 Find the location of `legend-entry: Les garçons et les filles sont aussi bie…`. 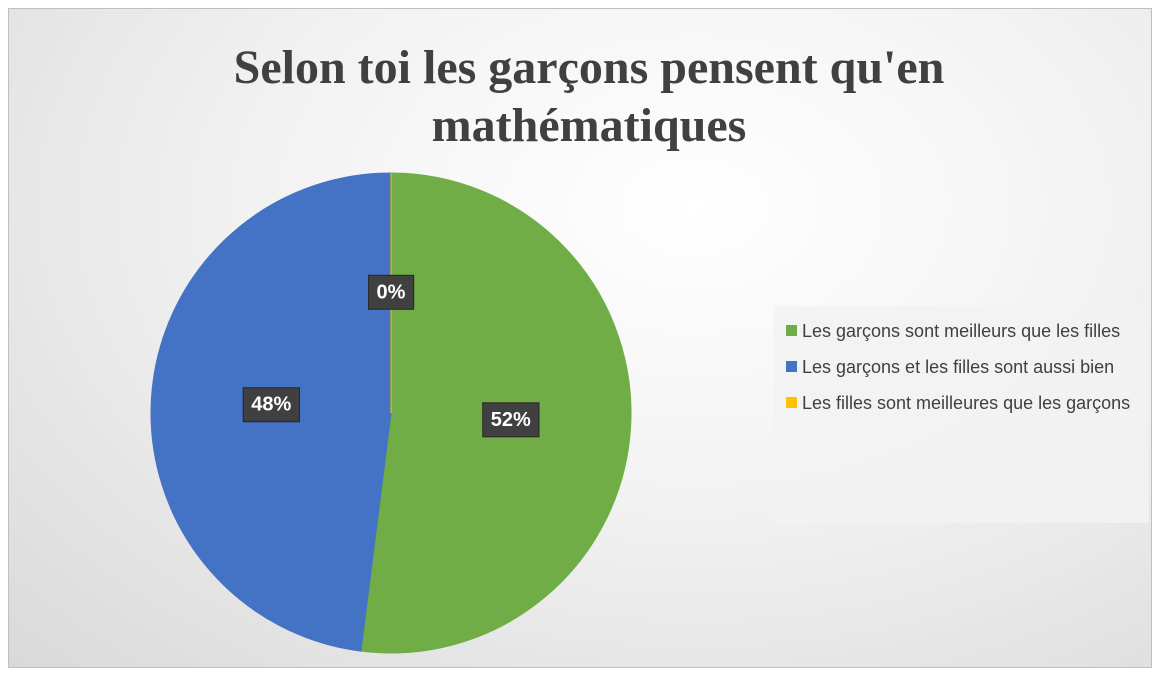

legend-entry: Les garçons et les filles sont aussi bie… is located at coordinates (962, 367).